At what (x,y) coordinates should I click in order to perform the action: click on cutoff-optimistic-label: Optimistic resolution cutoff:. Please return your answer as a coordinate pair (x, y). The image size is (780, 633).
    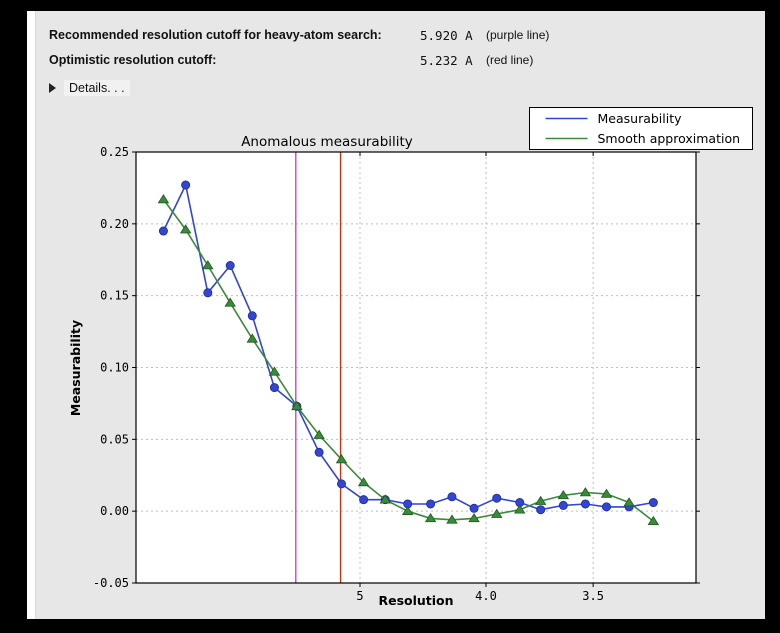
    Looking at the image, I should click on (133, 60).